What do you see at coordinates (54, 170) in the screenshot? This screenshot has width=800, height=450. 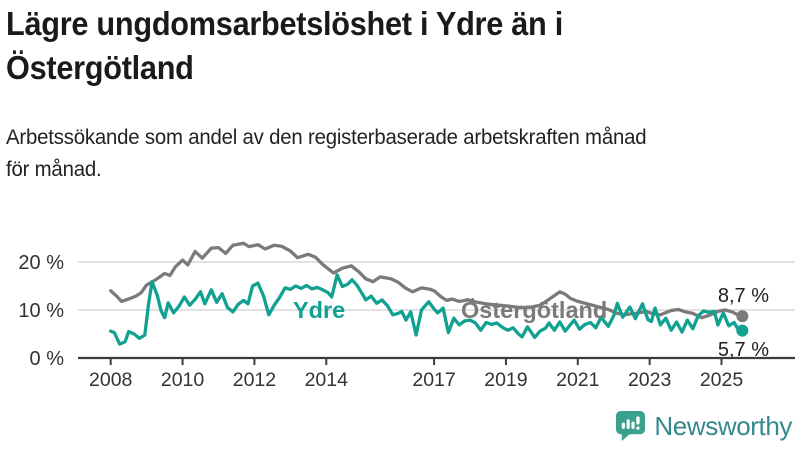 I see `subtitle-line-2: för månad.` at bounding box center [54, 170].